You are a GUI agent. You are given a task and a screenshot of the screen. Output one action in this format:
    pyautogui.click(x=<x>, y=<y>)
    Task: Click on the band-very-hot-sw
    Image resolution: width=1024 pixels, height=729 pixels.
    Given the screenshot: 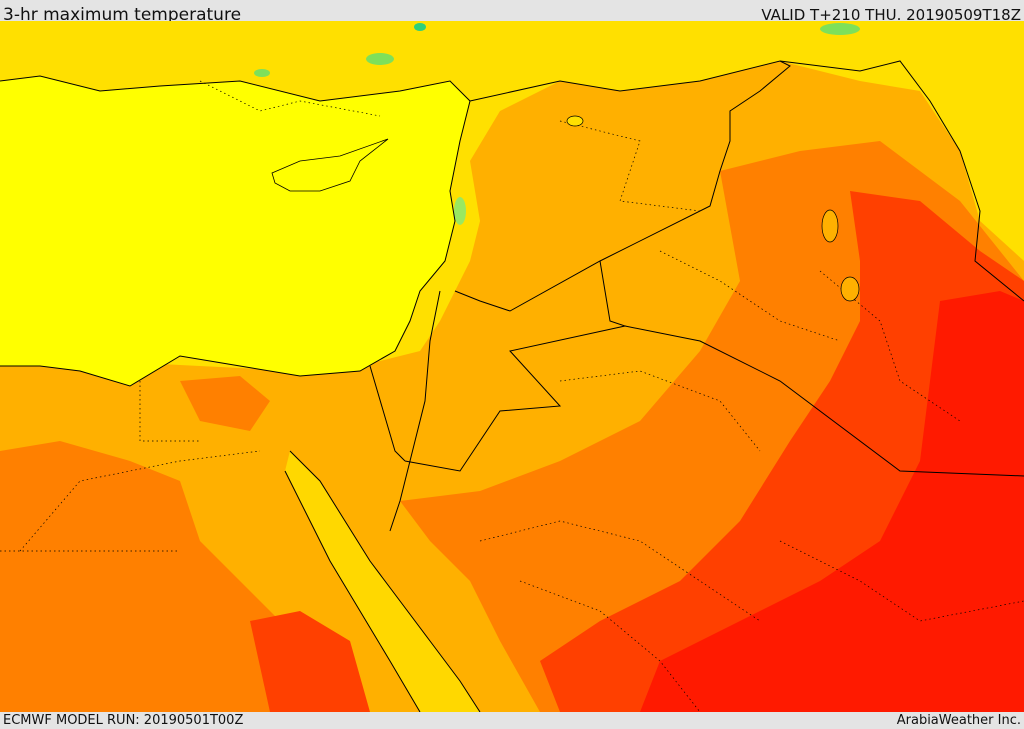 What is the action you would take?
    pyautogui.click(x=310, y=661)
    